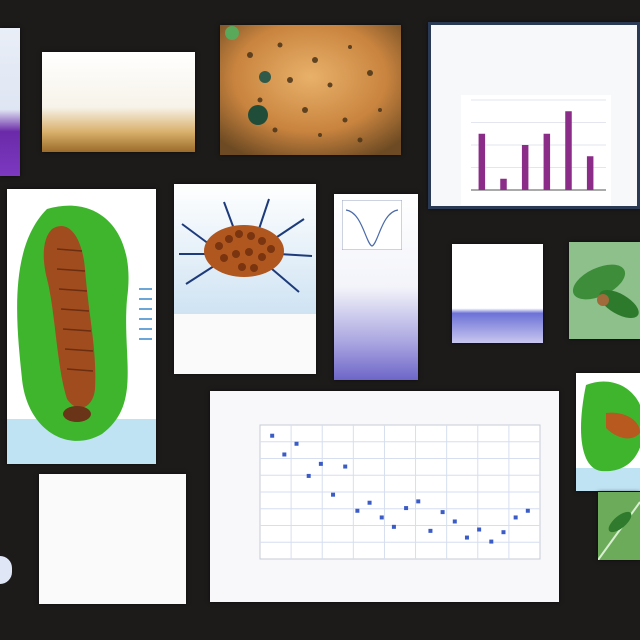 The height and width of the screenshot is (640, 640). I want to click on small-info-card-text, so click(497, 252).